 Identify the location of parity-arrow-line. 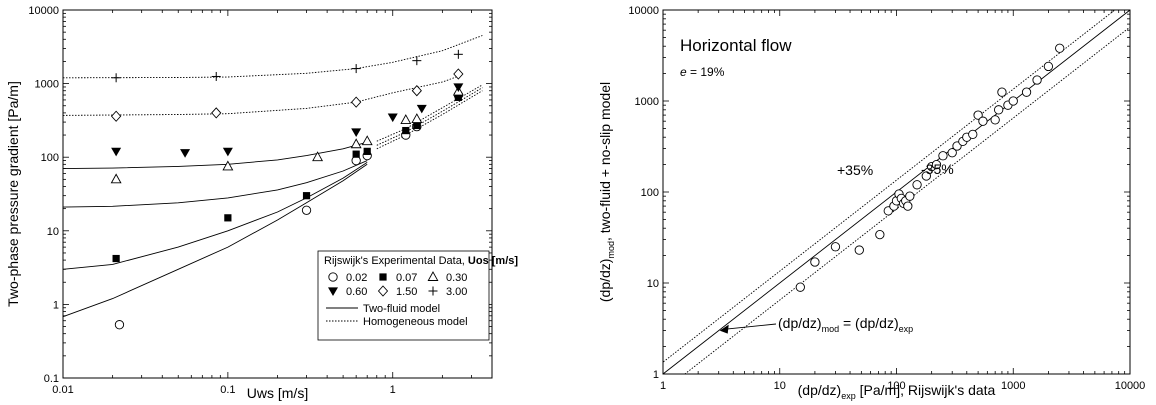
(749, 327).